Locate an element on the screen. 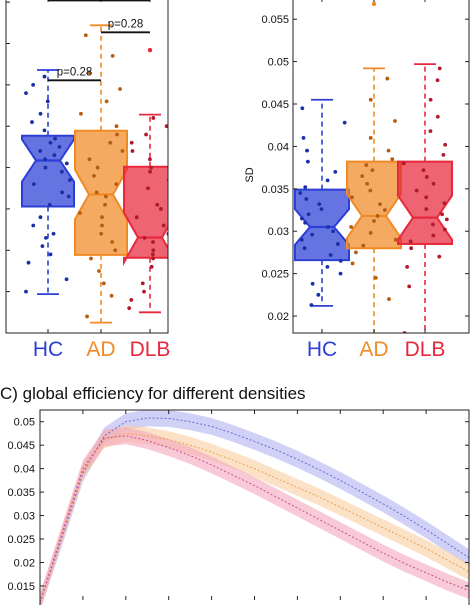 The width and height of the screenshot is (474, 605). y-tick-label: 0.03 is located at coordinates (24, 517).